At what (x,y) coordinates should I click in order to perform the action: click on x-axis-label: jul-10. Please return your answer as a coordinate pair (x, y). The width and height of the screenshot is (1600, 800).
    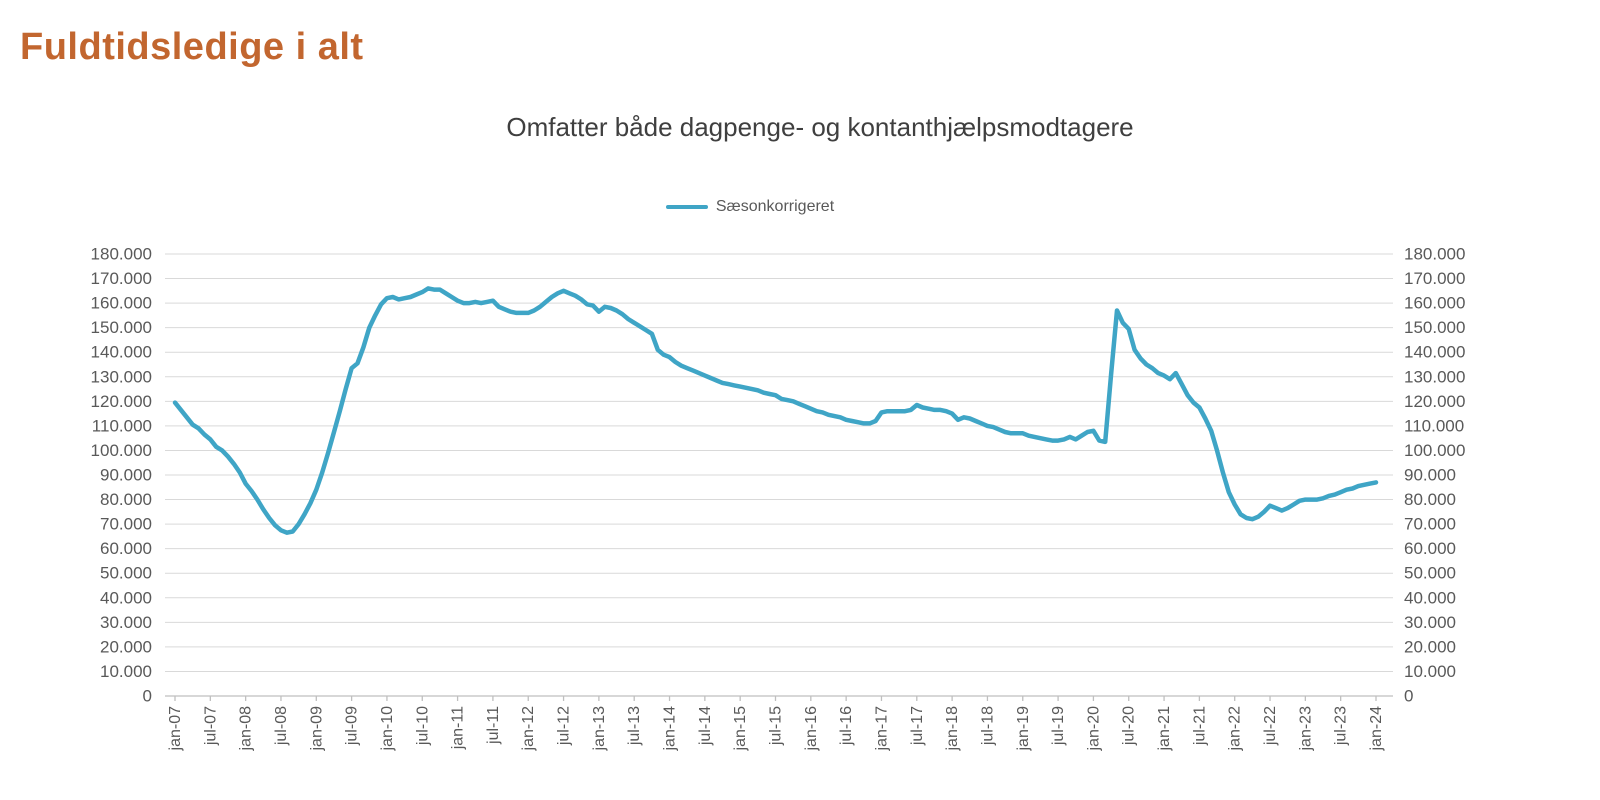
    Looking at the image, I should click on (422, 726).